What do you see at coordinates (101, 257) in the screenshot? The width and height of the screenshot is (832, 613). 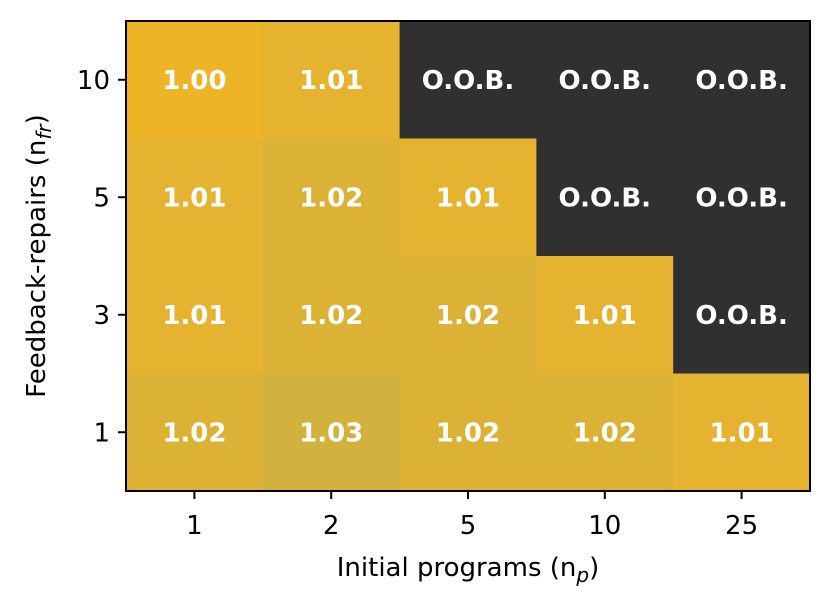 I see `y-axis-ticks: 10 5 3 1` at bounding box center [101, 257].